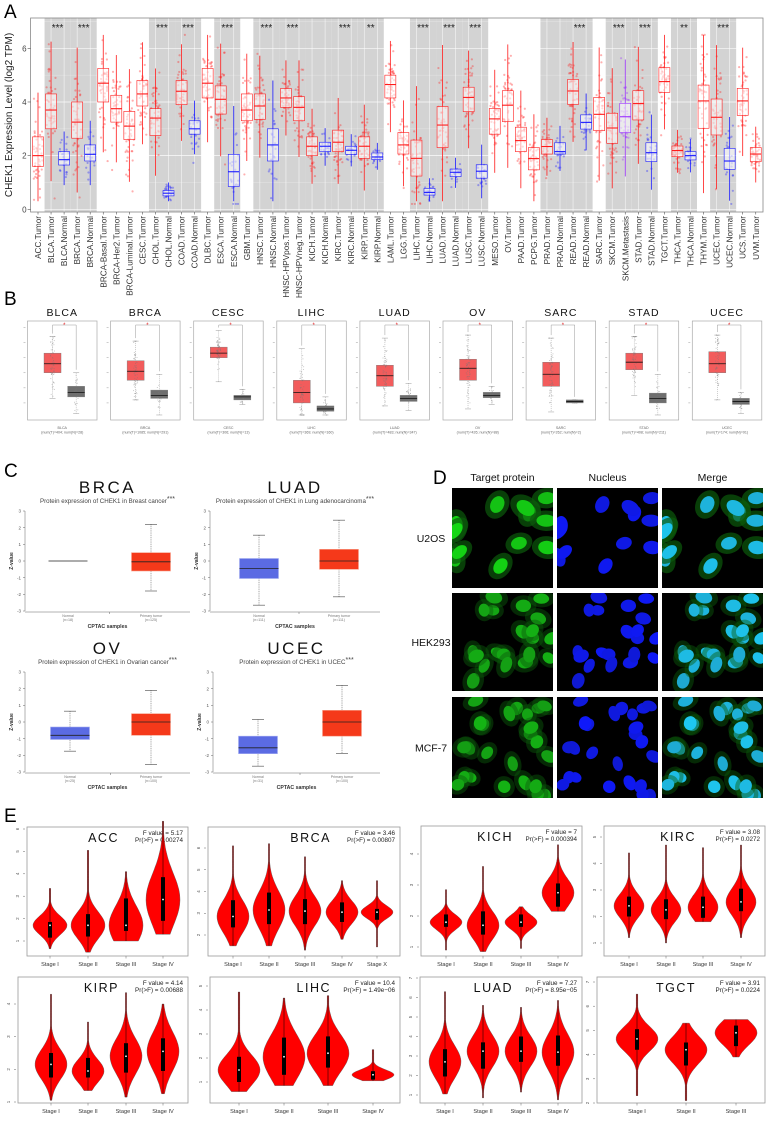 The height and width of the screenshot is (1122, 775). I want to click on footer-counts: (num(T)=306; num(N)=13), so click(228, 433).